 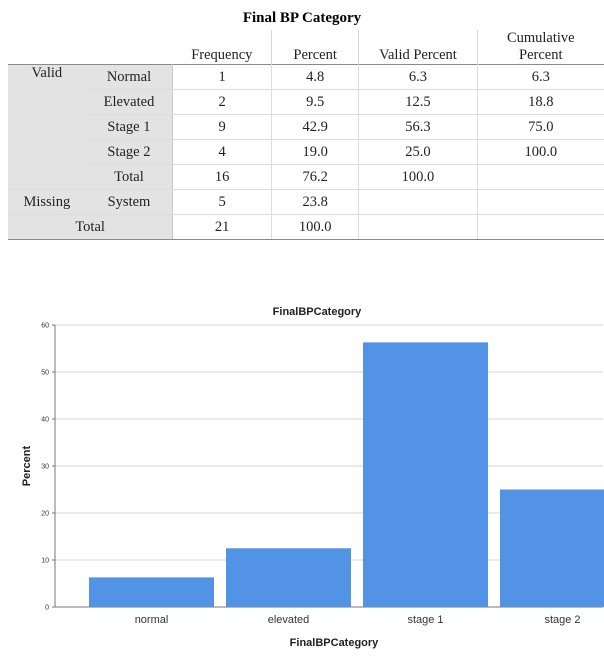 What do you see at coordinates (418, 152) in the screenshot?
I see `cell-valid-percent: 25.0` at bounding box center [418, 152].